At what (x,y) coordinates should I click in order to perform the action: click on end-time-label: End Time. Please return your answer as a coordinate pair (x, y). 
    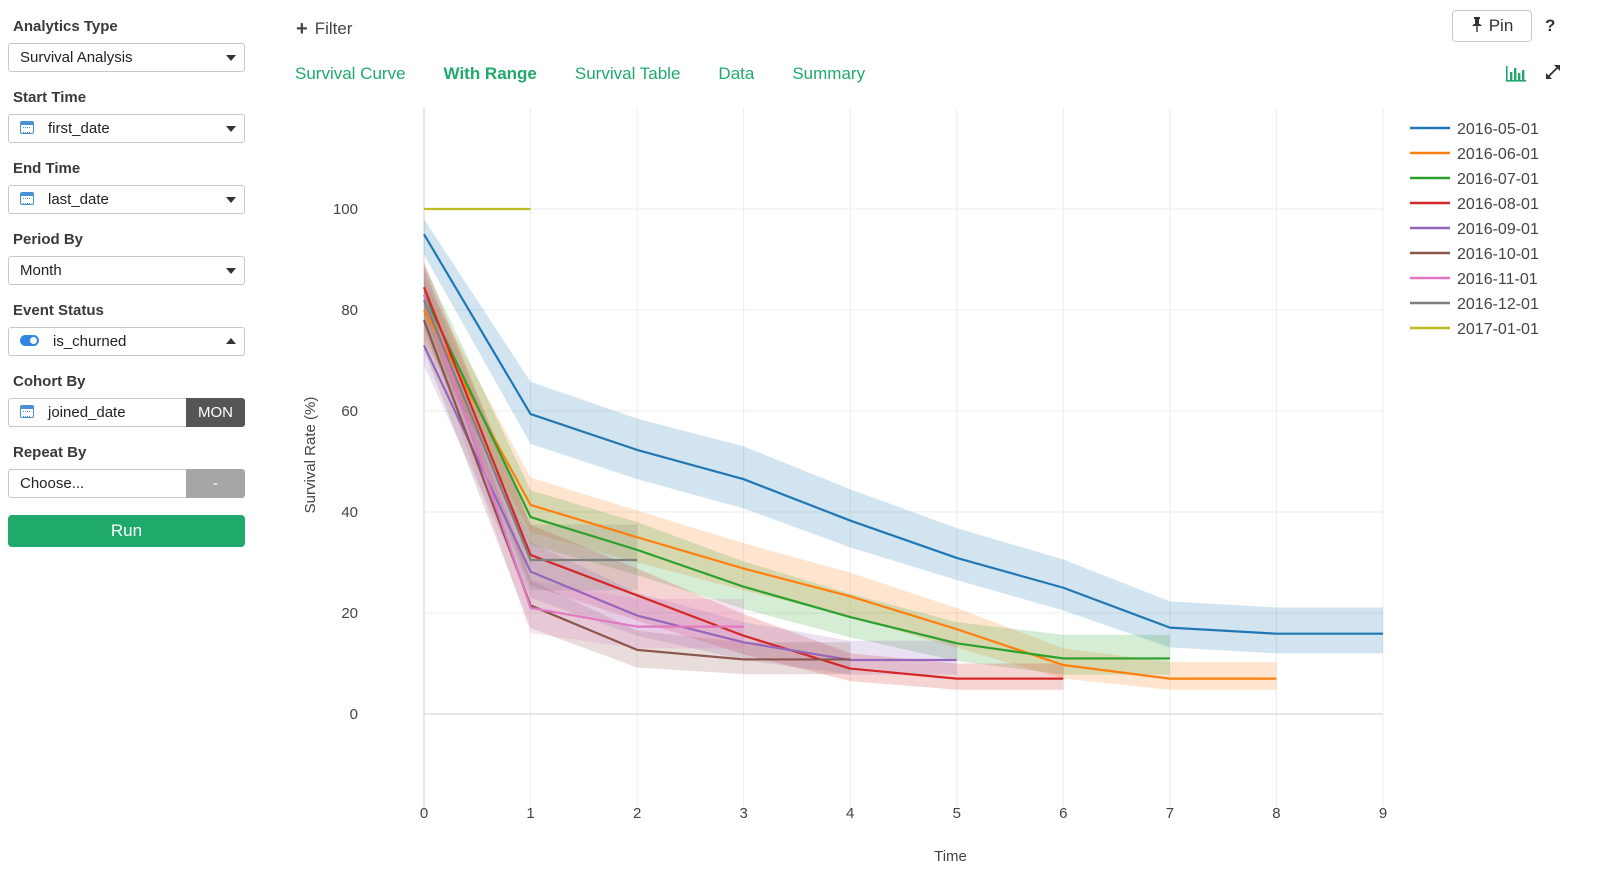
    Looking at the image, I should click on (47, 168).